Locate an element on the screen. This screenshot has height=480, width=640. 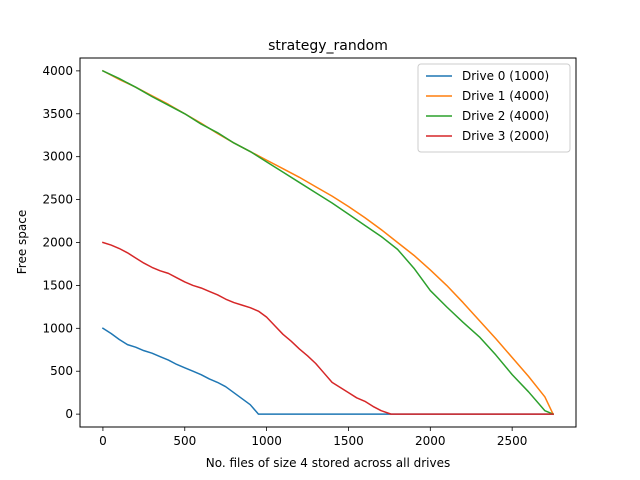
y-tick-label: 4000 is located at coordinates (57, 71).